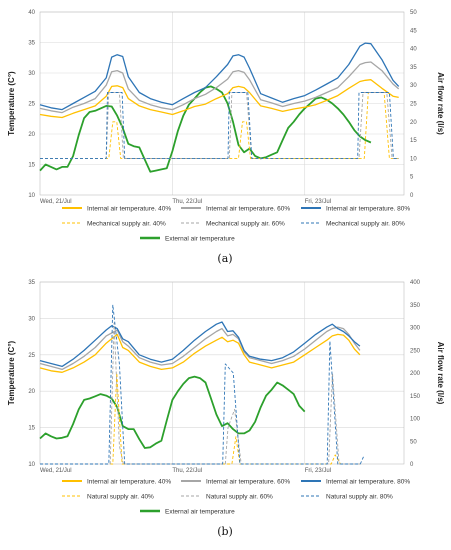  Describe the element at coordinates (239, 496) in the screenshot. I see `legend-entry: Natural supply air. 60%` at that location.